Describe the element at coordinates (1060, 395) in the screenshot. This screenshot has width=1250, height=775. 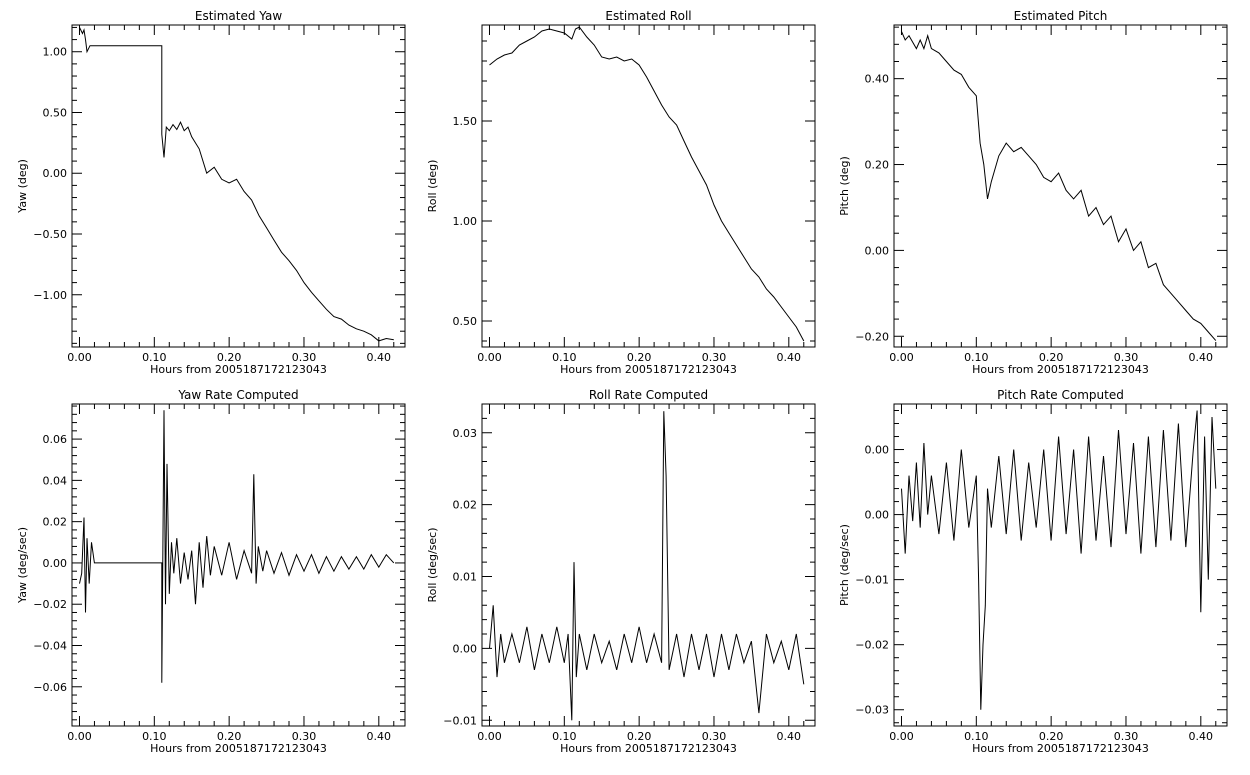
I see `chart-title: Pitch Rate Computed` at that location.